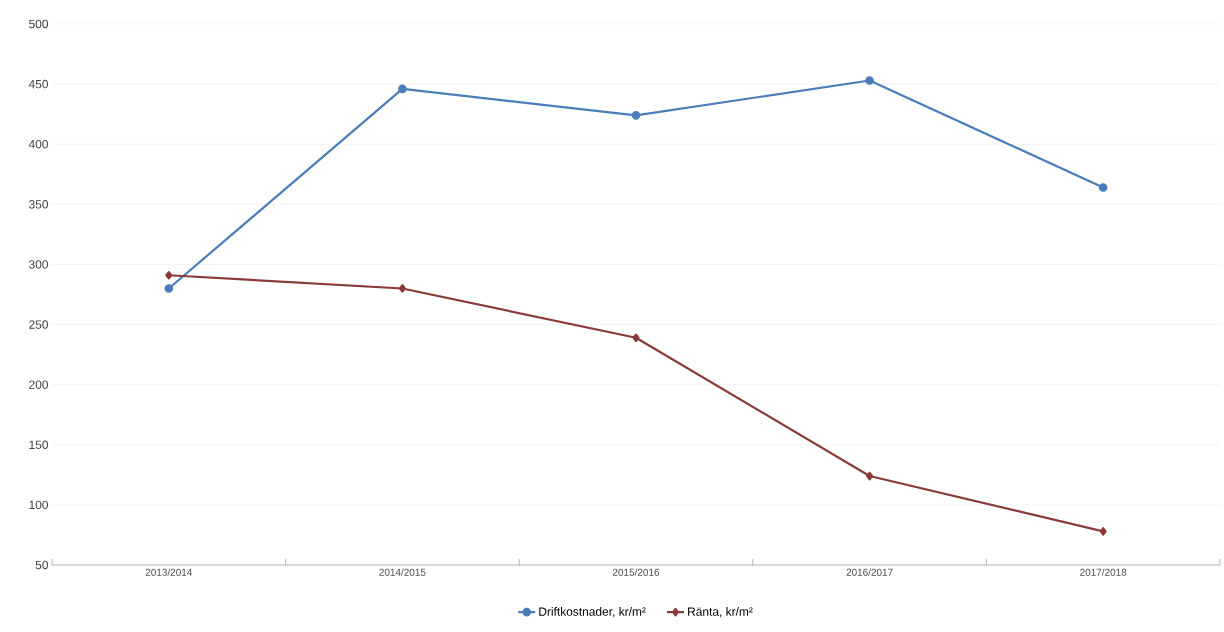 Image resolution: width=1224 pixels, height=632 pixels. I want to click on y-tick-label: 100, so click(39, 505).